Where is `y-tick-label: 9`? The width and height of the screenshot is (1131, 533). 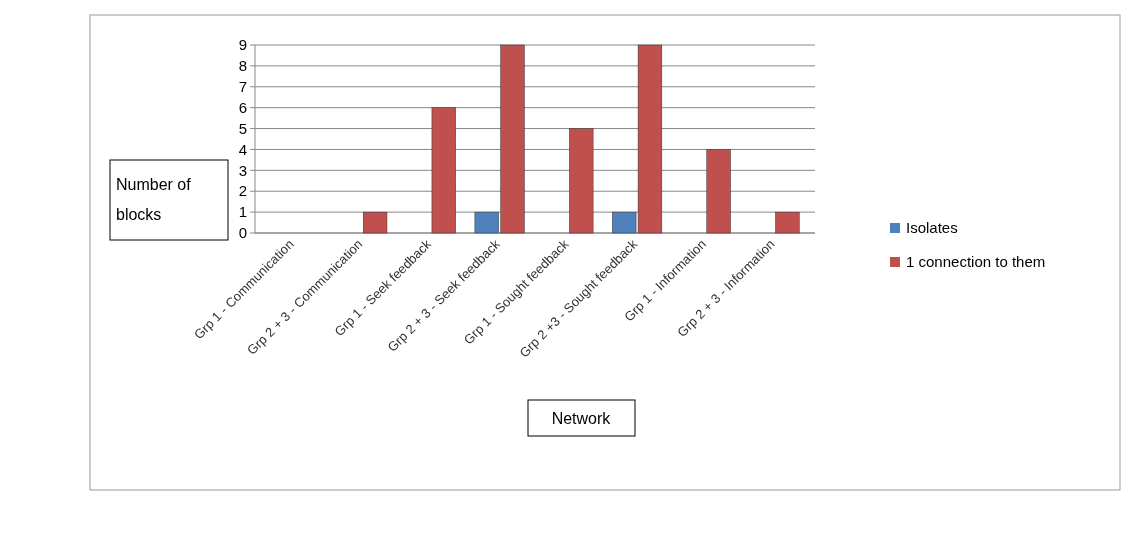
y-tick-label: 9 is located at coordinates (242, 45).